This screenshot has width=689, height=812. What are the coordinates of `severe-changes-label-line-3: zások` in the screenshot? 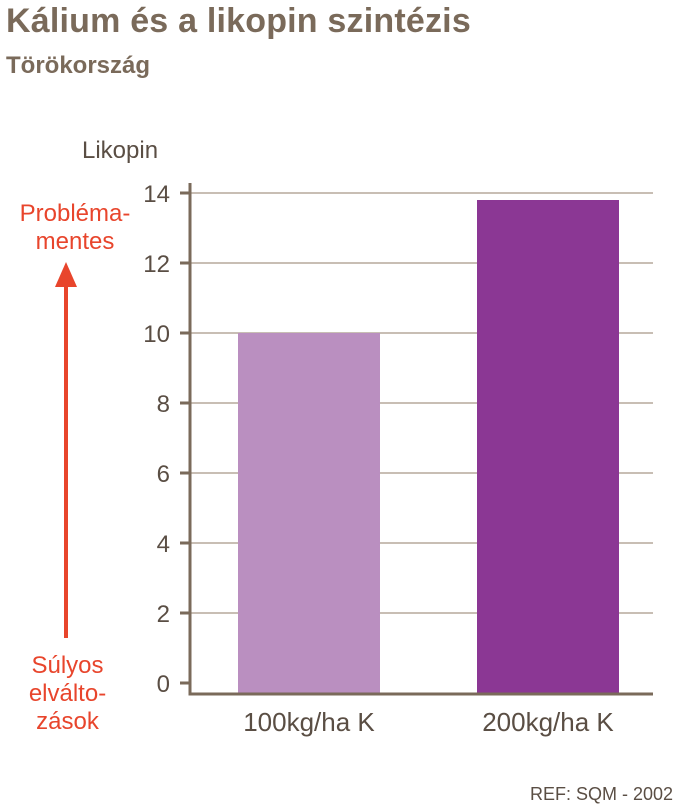 It's located at (67, 721).